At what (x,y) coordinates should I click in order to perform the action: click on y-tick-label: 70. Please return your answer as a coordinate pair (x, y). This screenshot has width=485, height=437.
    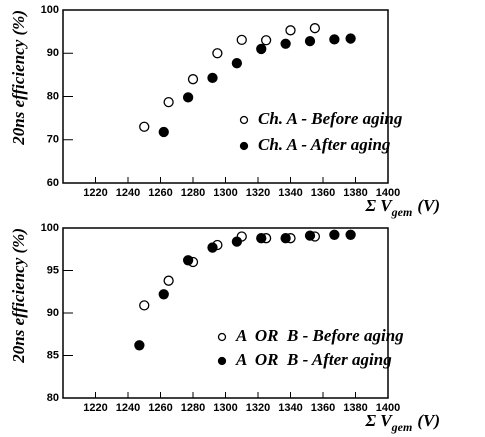
    Looking at the image, I should click on (53, 140).